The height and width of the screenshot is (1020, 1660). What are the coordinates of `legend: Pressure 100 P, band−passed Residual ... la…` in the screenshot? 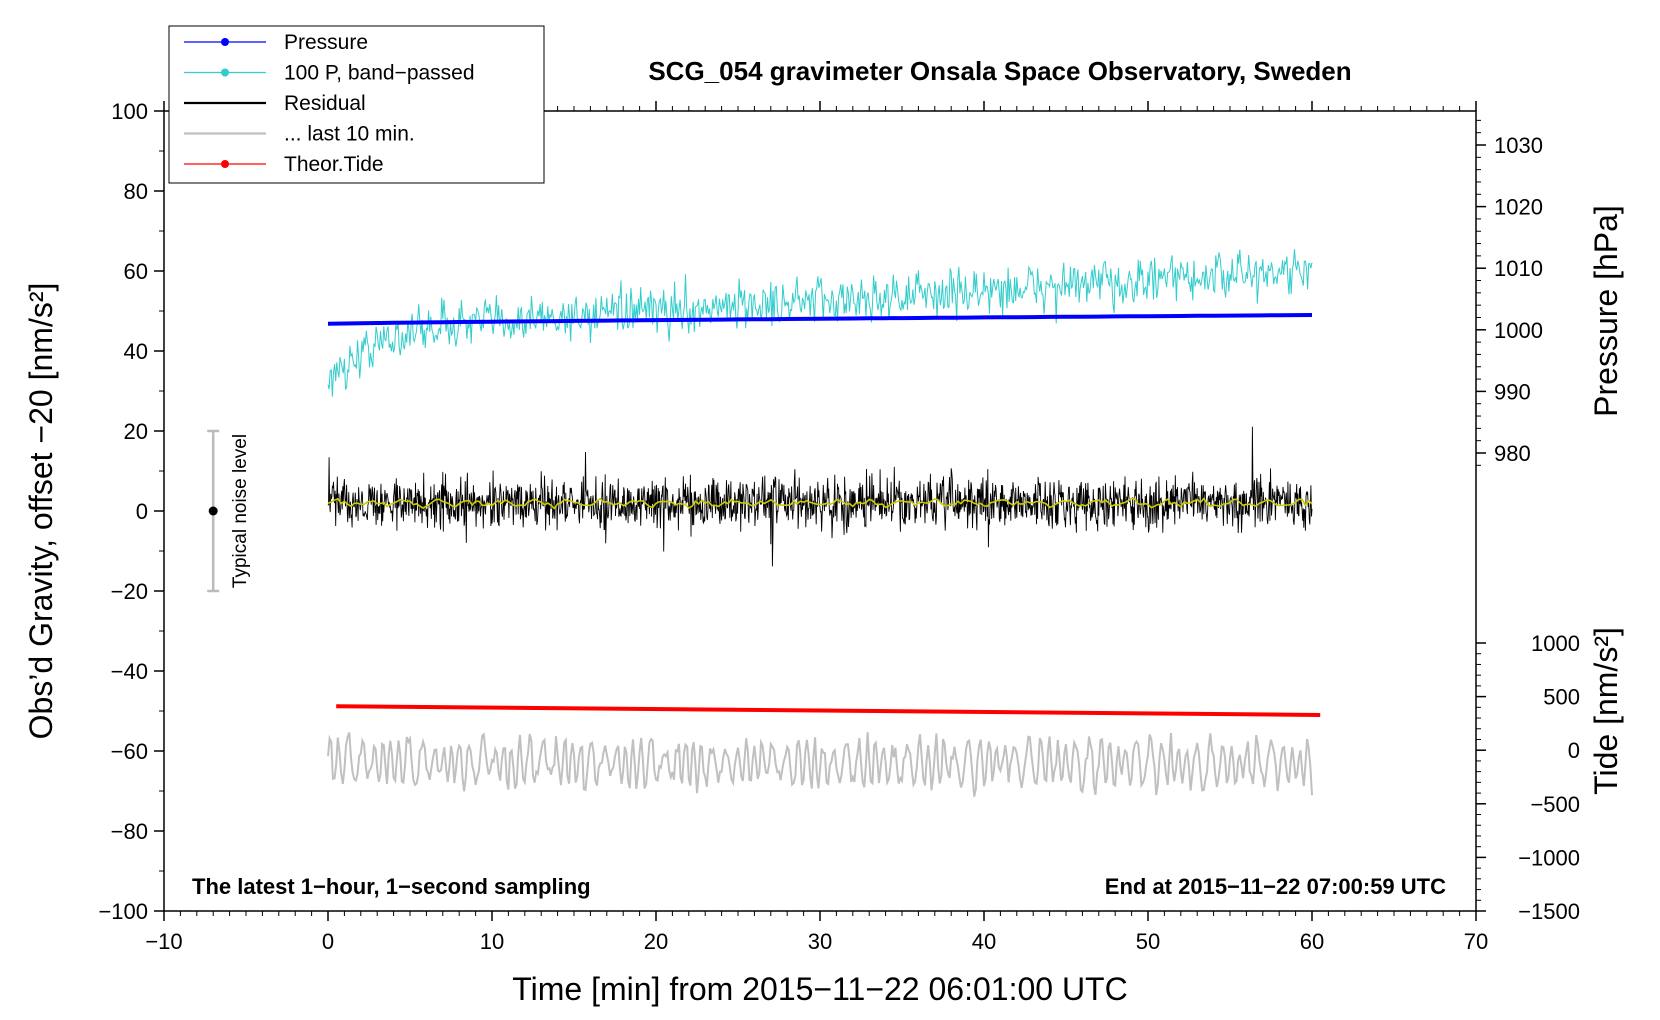 It's located at (356, 104).